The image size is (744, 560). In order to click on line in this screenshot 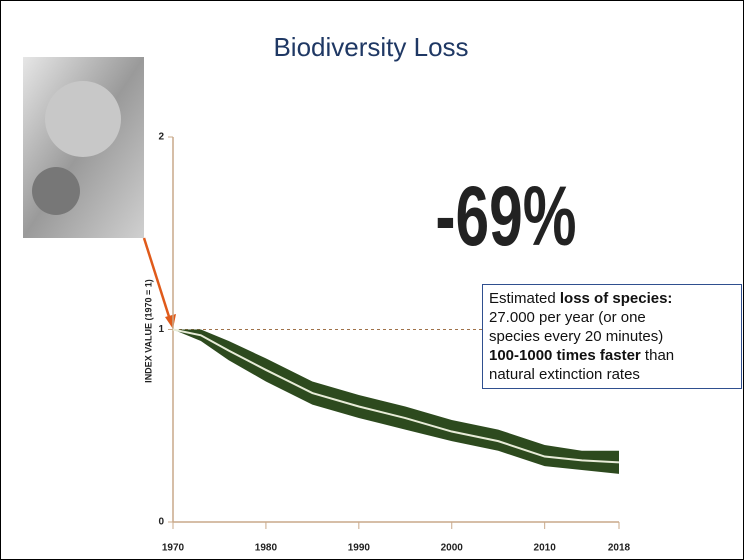, I will do `click(396, 396)`.